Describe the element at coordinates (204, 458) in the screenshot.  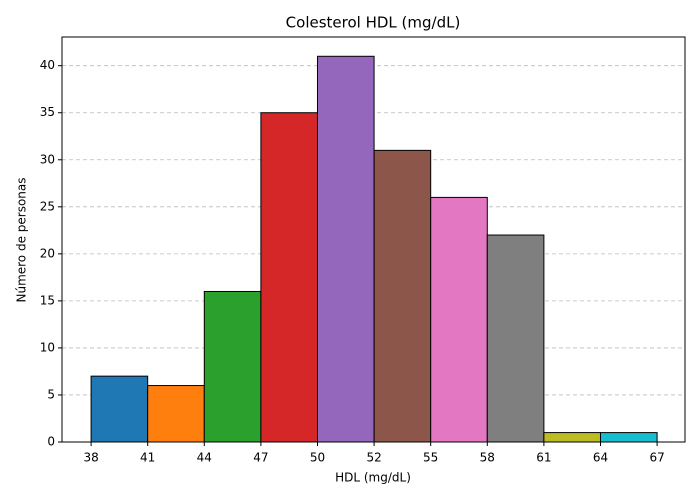
I see `x-tick-label: 44` at that location.